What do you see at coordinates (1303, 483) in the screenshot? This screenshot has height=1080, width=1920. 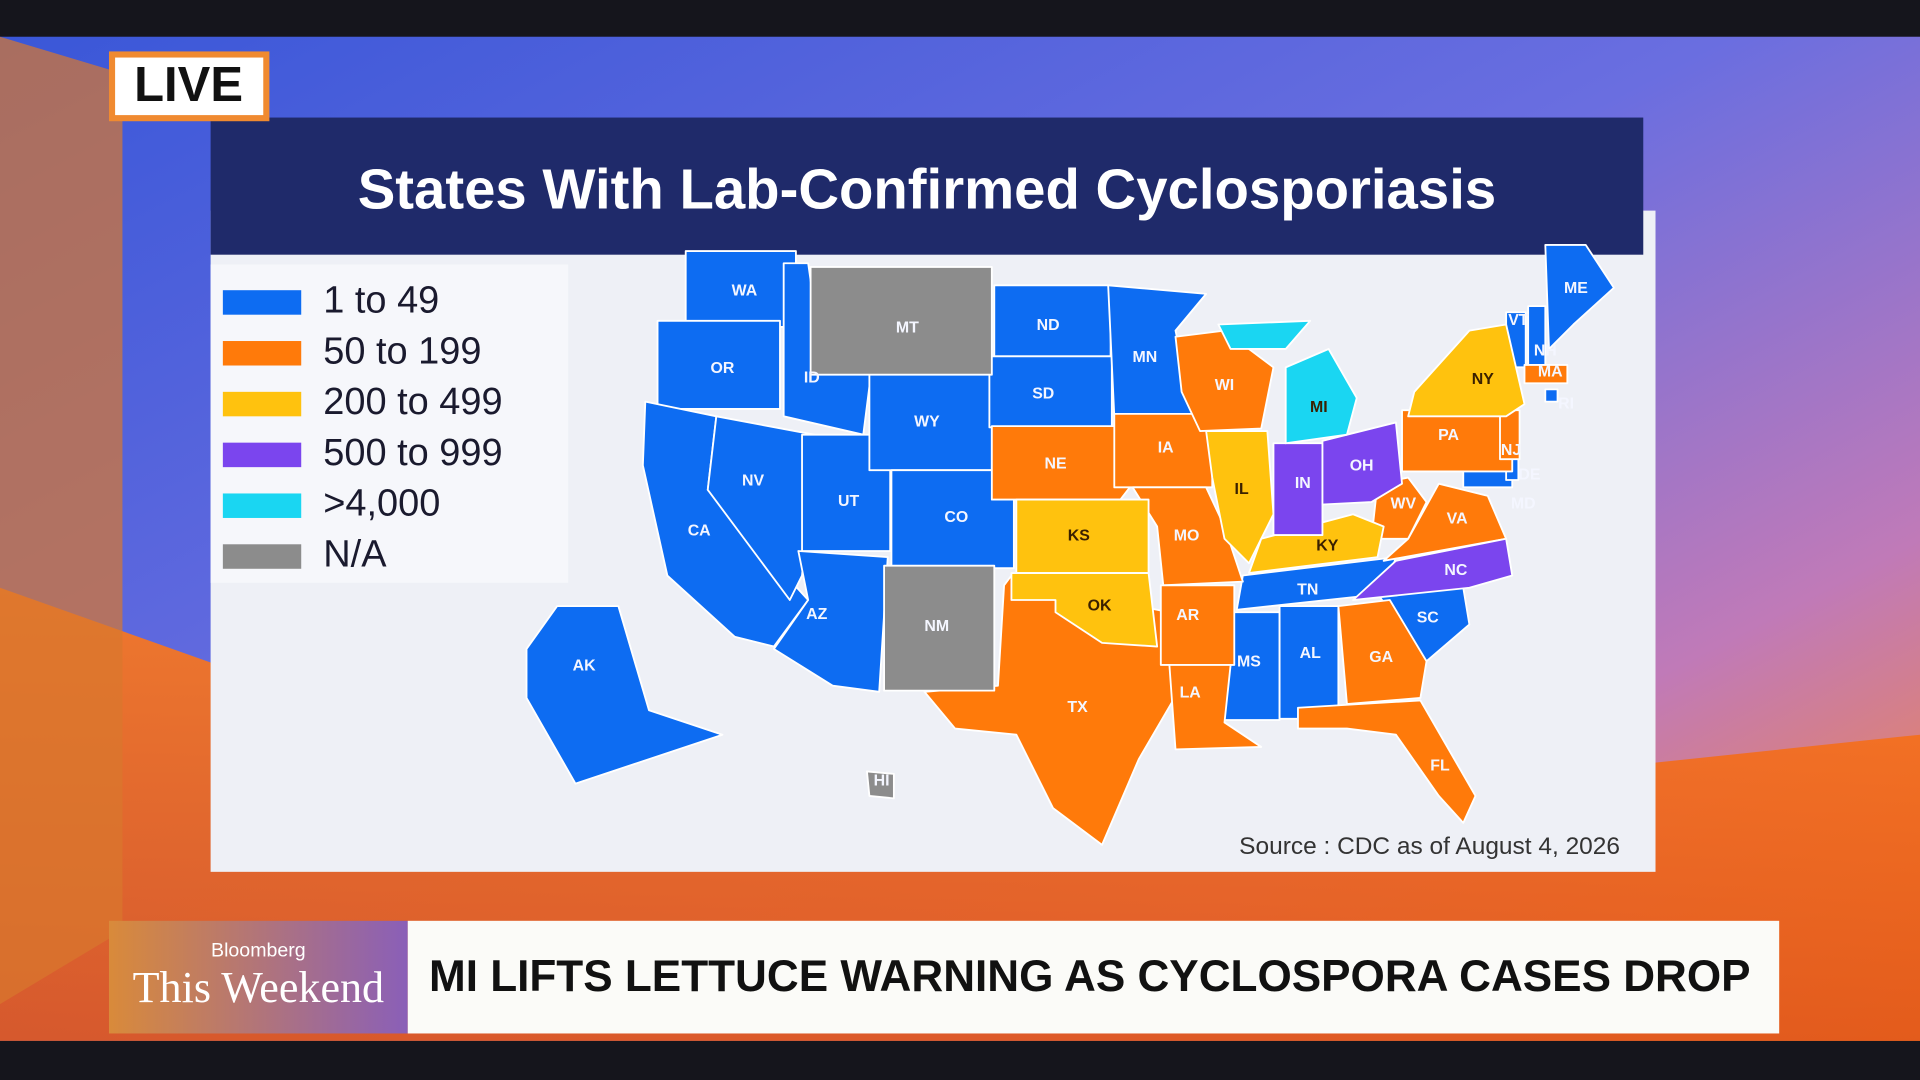 I see `state-label: IN` at bounding box center [1303, 483].